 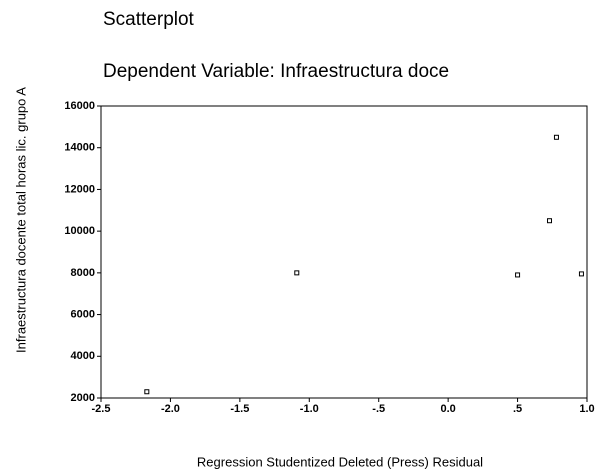 I want to click on y-tick-label: 8000, so click(x=83, y=273).